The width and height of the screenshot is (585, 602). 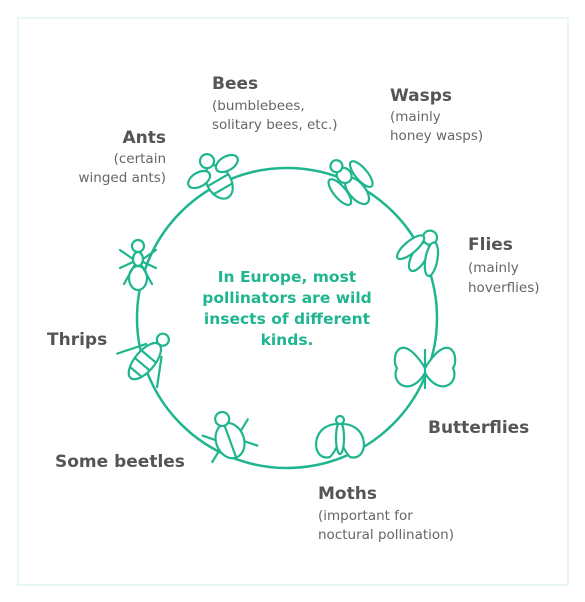 What do you see at coordinates (386, 535) in the screenshot?
I see `node-note: noctural pollination)` at bounding box center [386, 535].